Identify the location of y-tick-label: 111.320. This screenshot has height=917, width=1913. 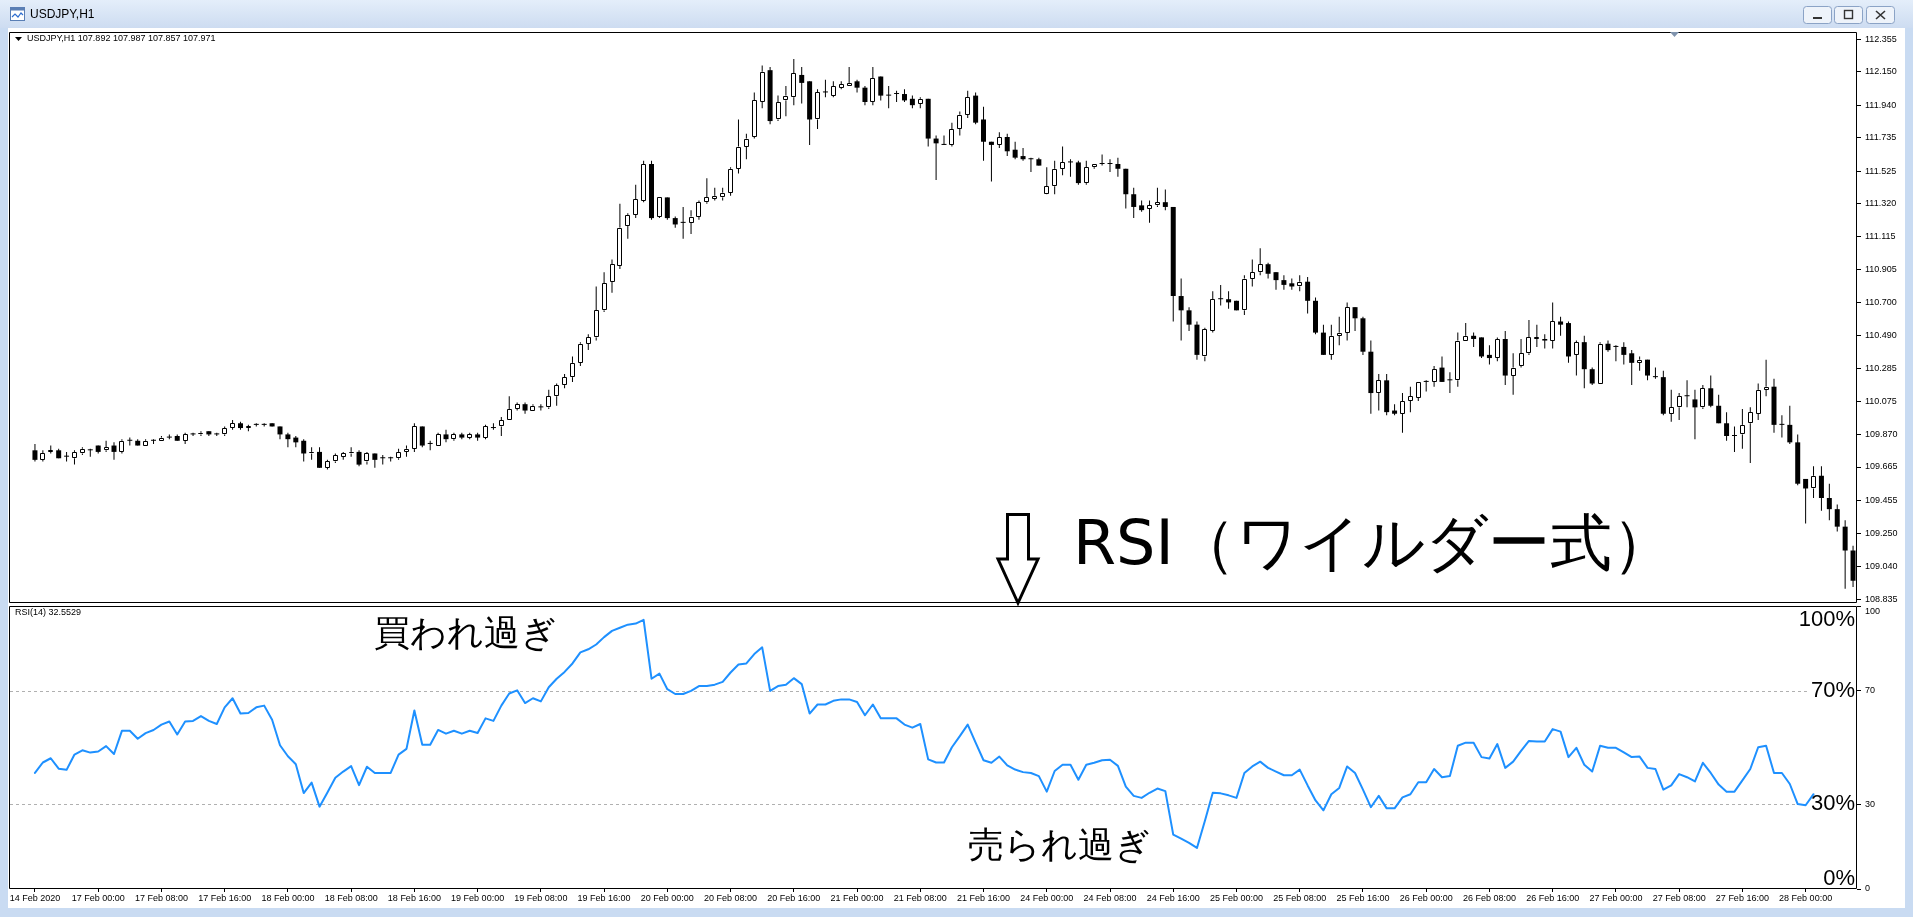
(1881, 203).